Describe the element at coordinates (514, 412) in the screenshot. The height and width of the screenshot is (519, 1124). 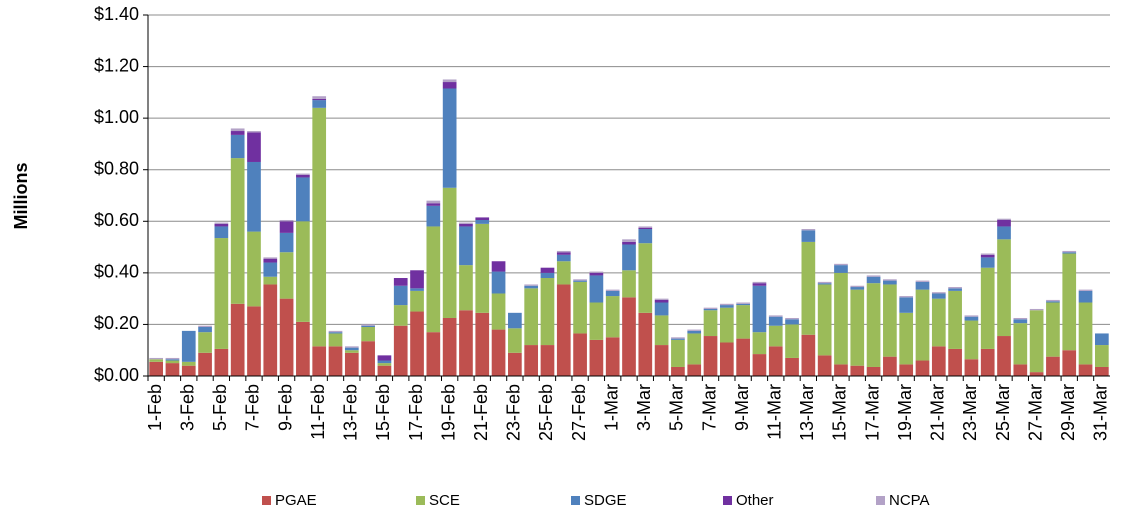
I see `x-tick-label: 23-Feb` at that location.